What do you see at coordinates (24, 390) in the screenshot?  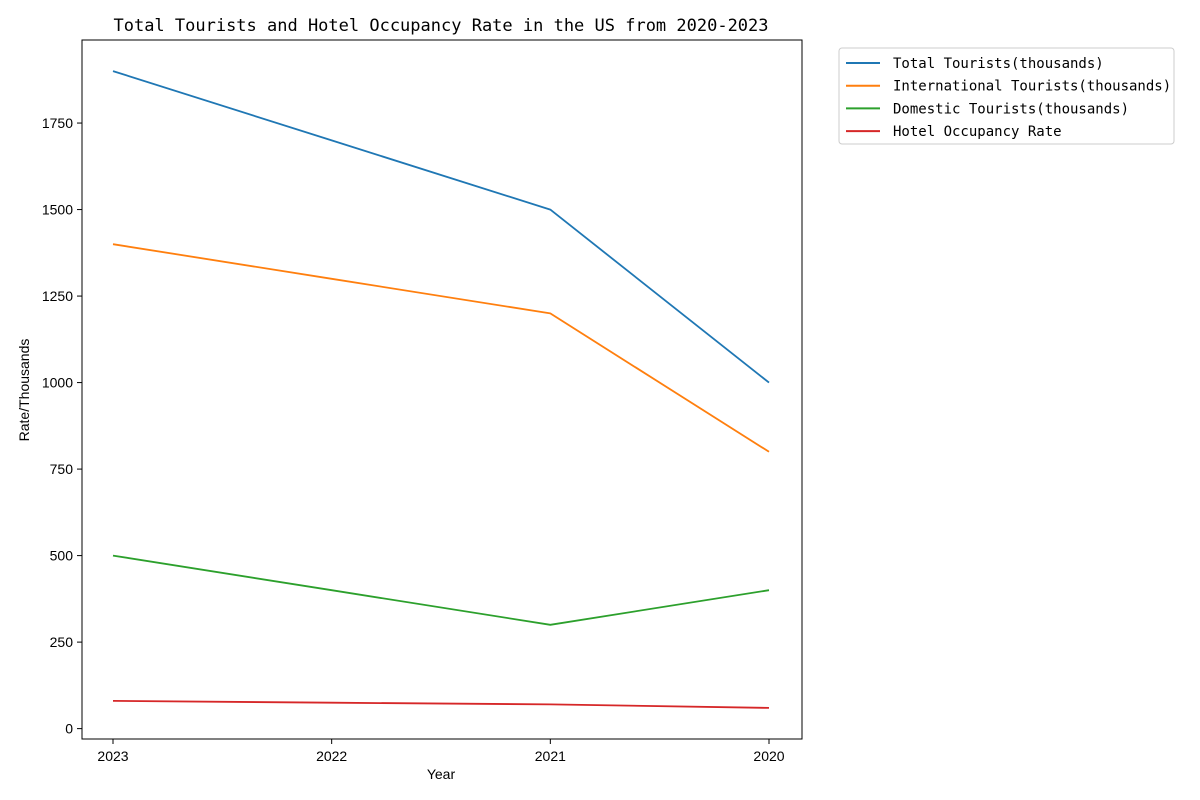 I see `y-axis-label: Rate/Thousands` at bounding box center [24, 390].